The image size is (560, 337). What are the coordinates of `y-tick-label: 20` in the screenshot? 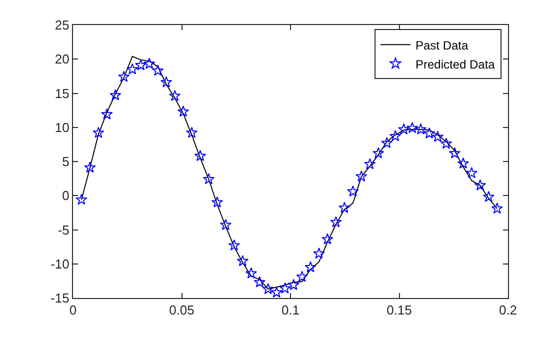 It's located at (62, 59).